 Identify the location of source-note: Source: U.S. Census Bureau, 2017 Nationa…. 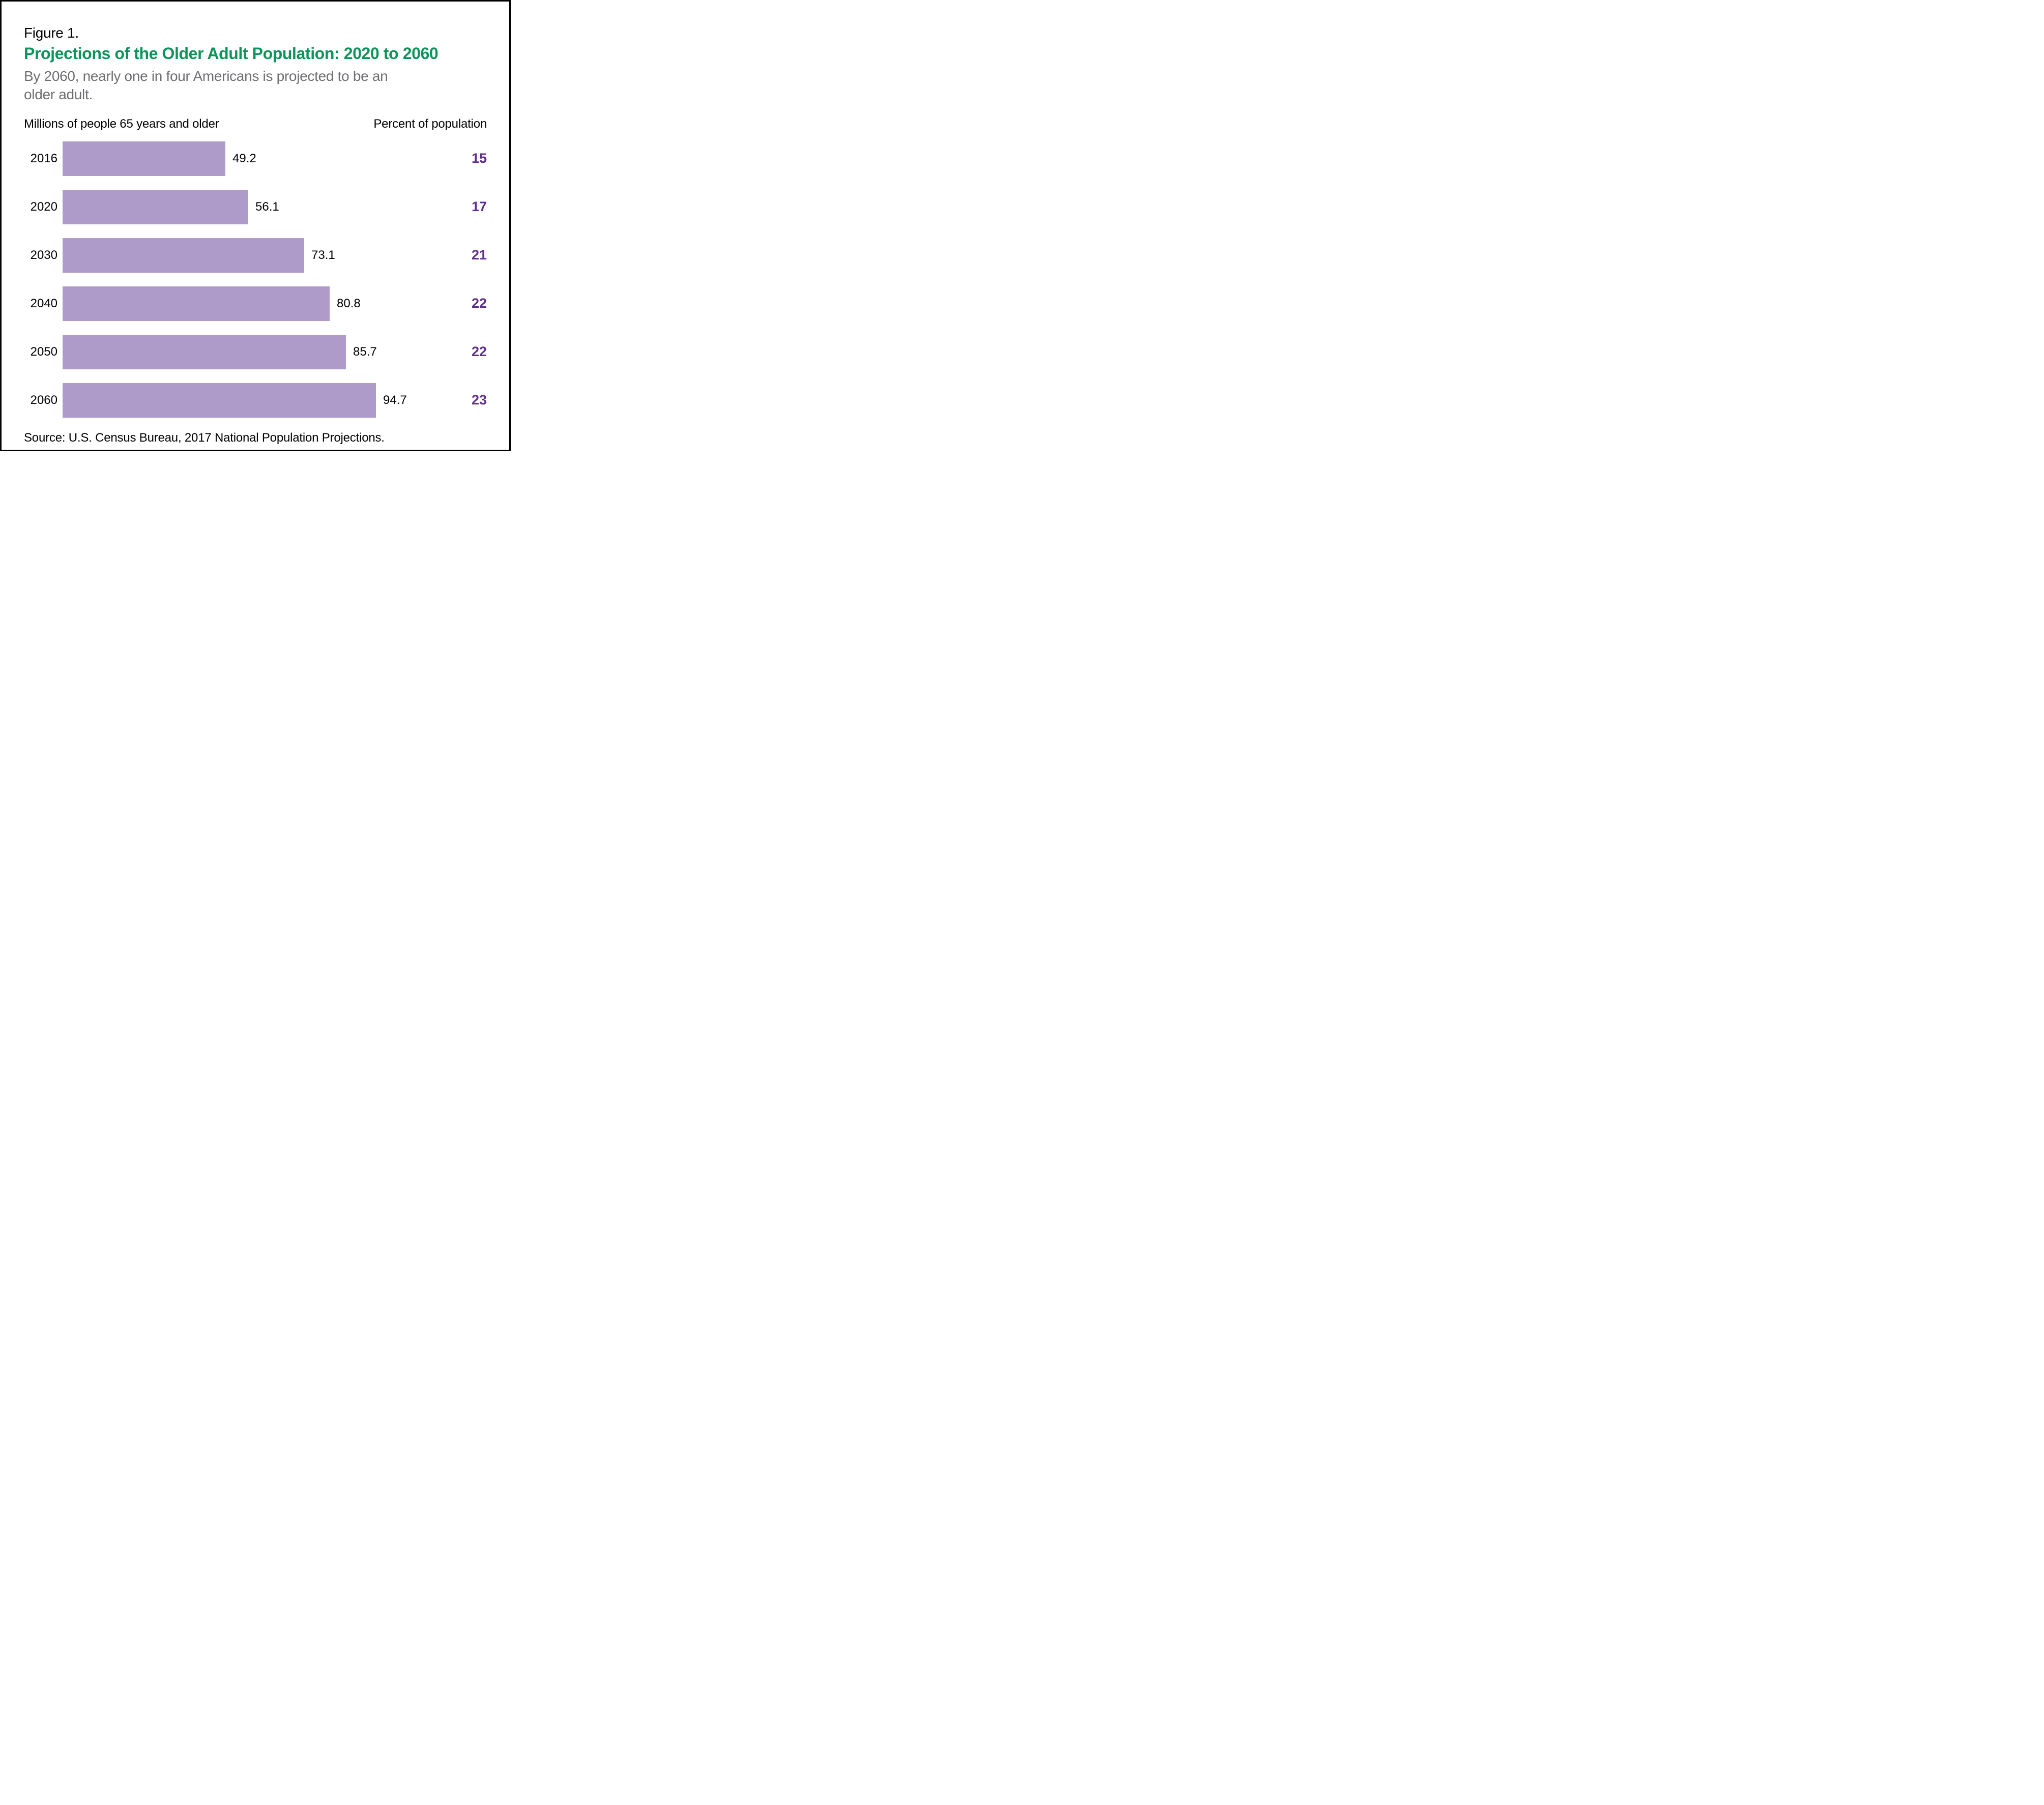
(204, 437).